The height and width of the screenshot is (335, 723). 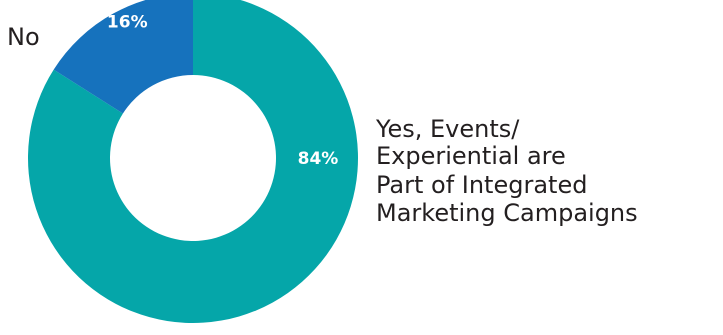 I want to click on category-label-yes-line-4: Marketing Campaigns, so click(x=507, y=213).